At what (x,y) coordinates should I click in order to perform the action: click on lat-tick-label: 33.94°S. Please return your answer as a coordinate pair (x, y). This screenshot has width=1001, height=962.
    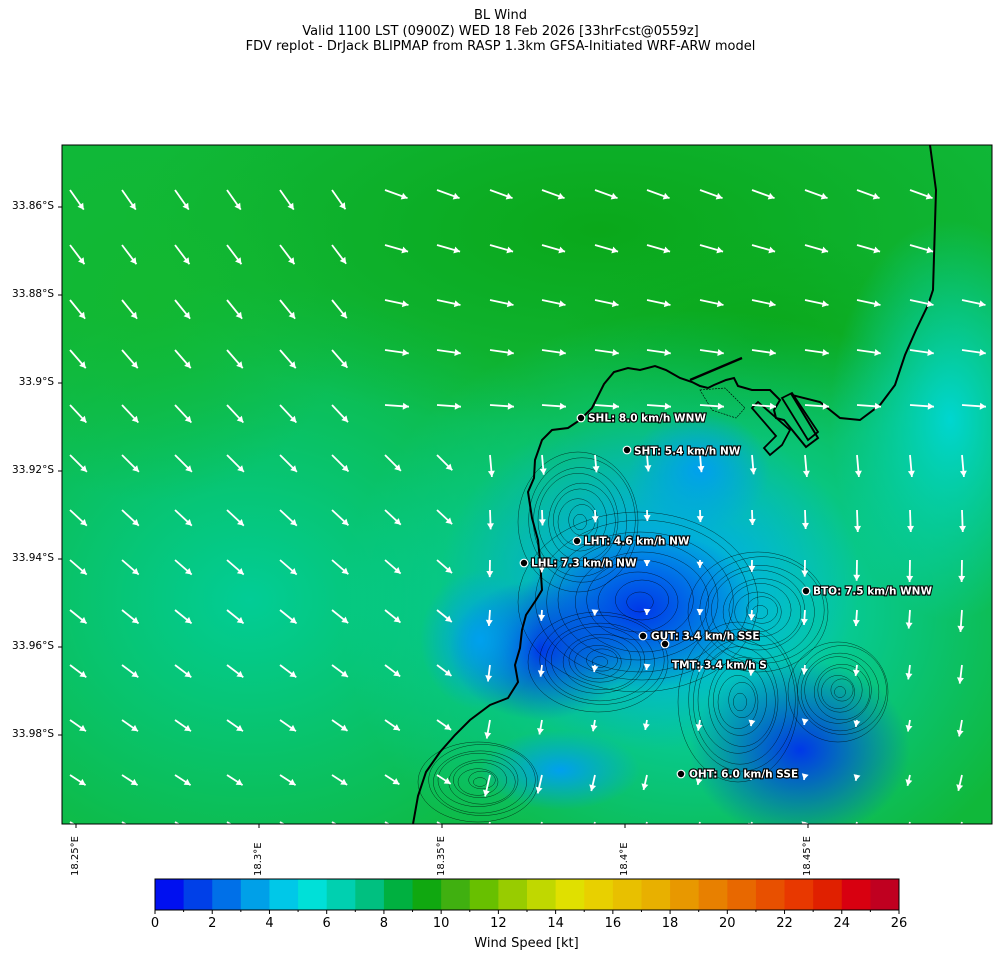
    Looking at the image, I should click on (33, 558).